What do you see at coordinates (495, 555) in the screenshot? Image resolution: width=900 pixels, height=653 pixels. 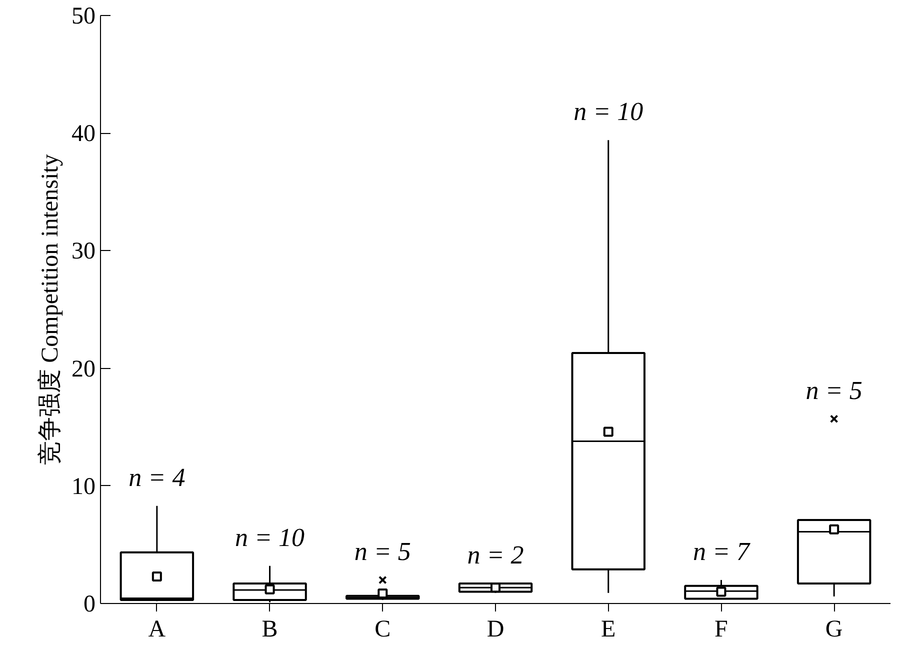 I see `annotation: n = 2` at bounding box center [495, 555].